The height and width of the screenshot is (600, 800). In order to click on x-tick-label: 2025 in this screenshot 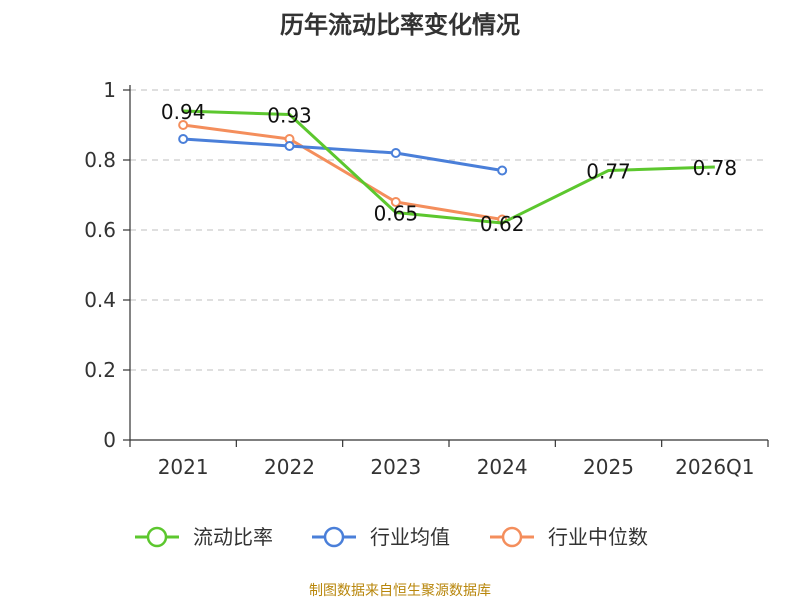, I will do `click(608, 467)`.